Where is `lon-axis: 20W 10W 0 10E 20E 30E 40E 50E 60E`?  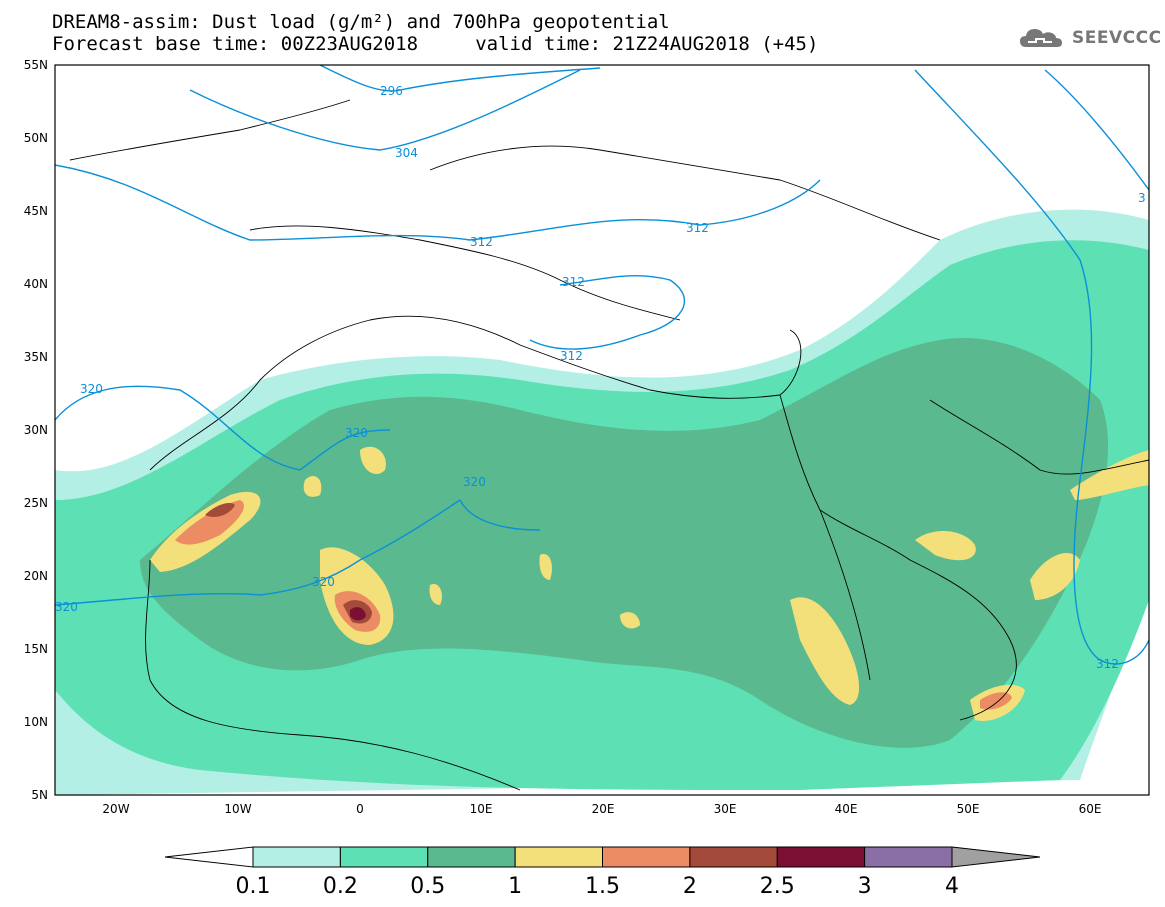 lon-axis: 20W 10W 0 10E 20E 30E 40E 50E 60E is located at coordinates (601, 809).